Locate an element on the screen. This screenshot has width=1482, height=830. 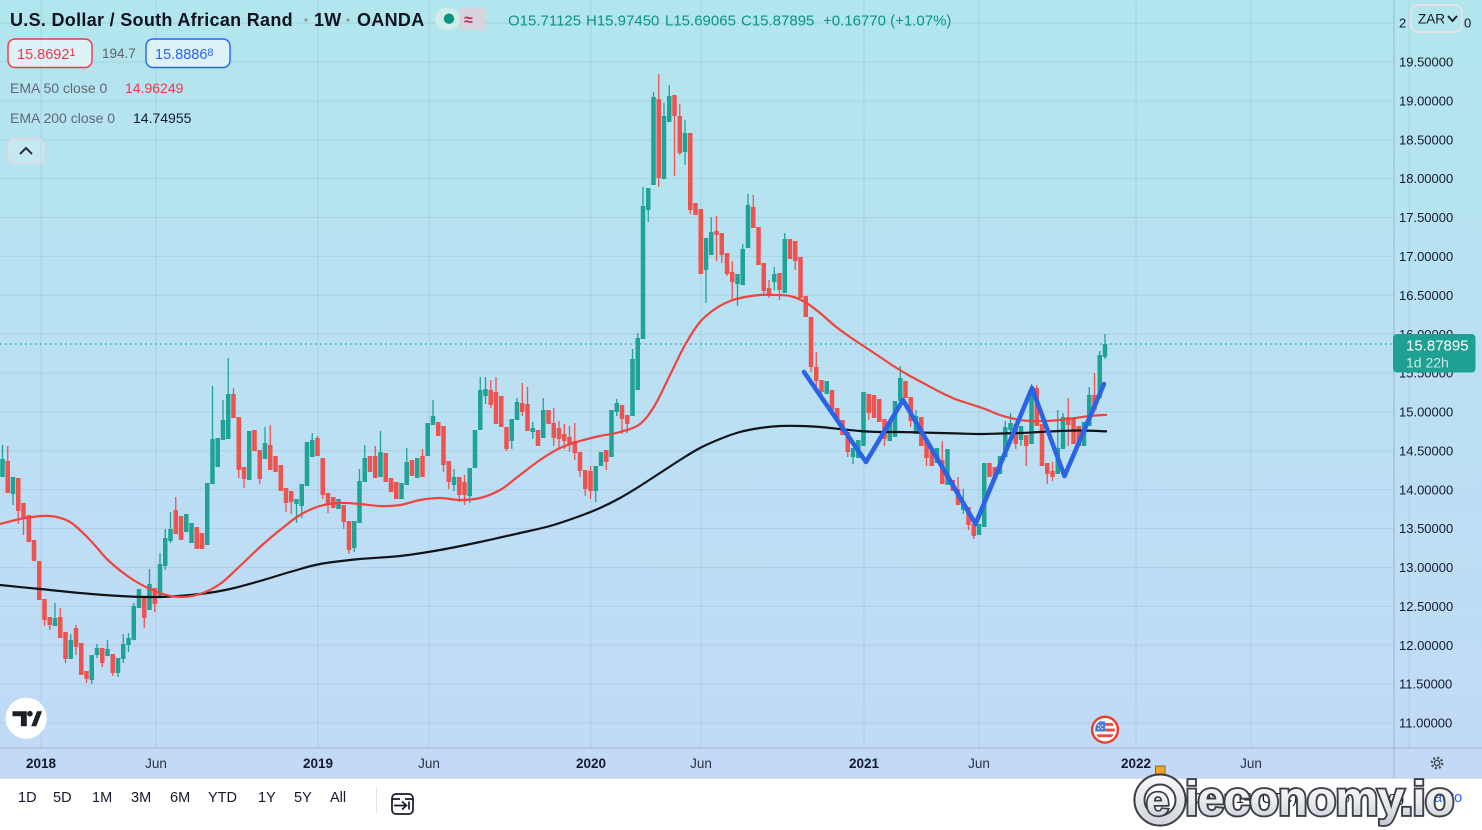
svg-text: 17.50000 is located at coordinates (1426, 217).